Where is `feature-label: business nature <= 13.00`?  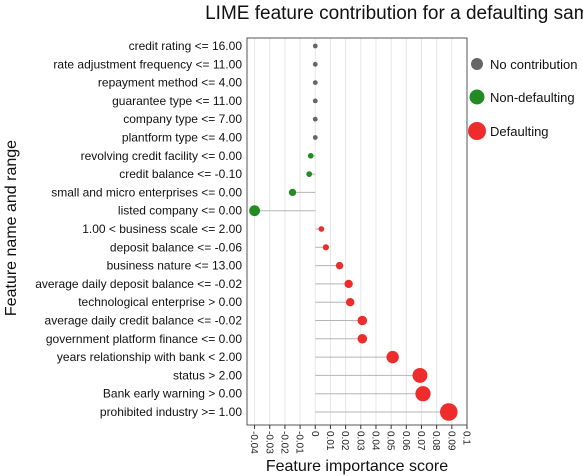 feature-label: business nature <= 13.00 is located at coordinates (175, 266).